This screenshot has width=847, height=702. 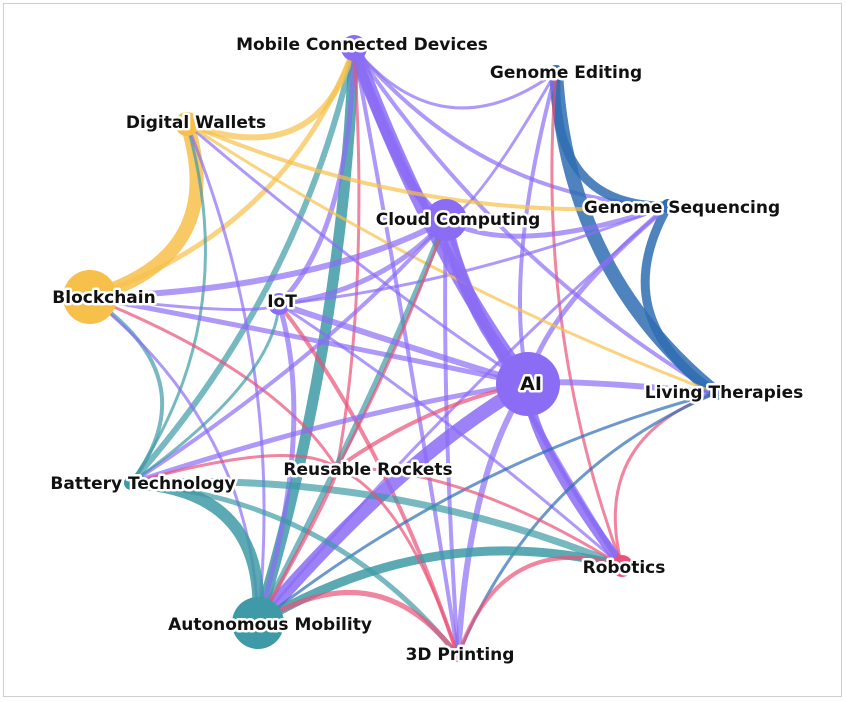 I want to click on edge-mobile-blockchain, so click(x=222, y=172).